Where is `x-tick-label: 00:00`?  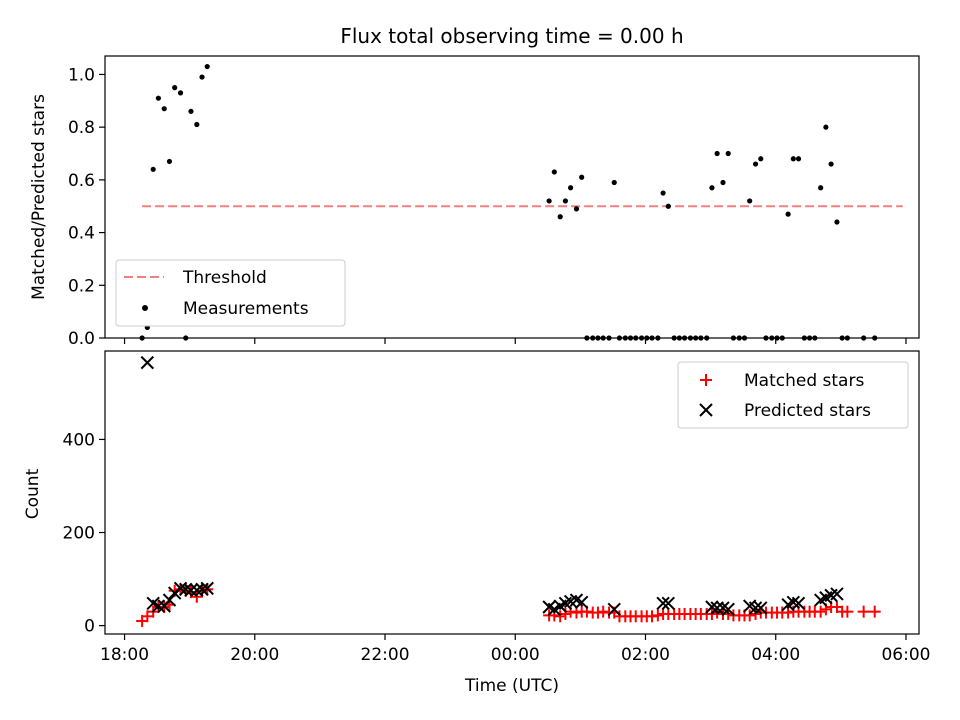 x-tick-label: 00:00 is located at coordinates (515, 655).